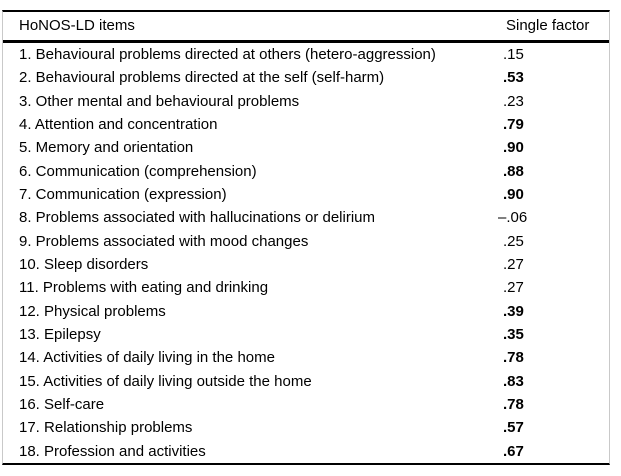  Describe the element at coordinates (112, 451) in the screenshot. I see `row-item-label: 18. Profession and activities` at that location.